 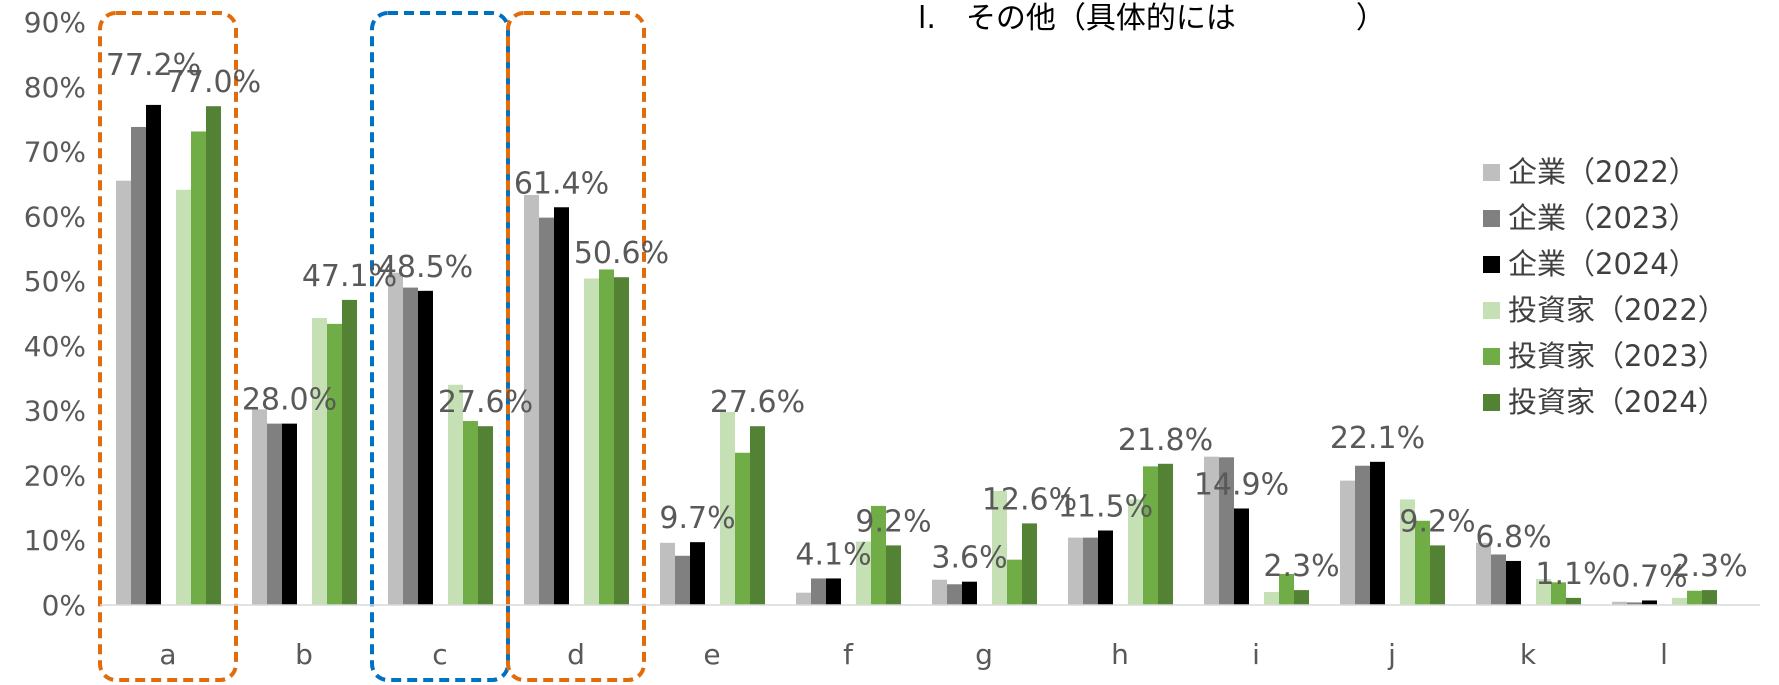 What do you see at coordinates (984, 654) in the screenshot?
I see `x-tick-label: g` at bounding box center [984, 654].